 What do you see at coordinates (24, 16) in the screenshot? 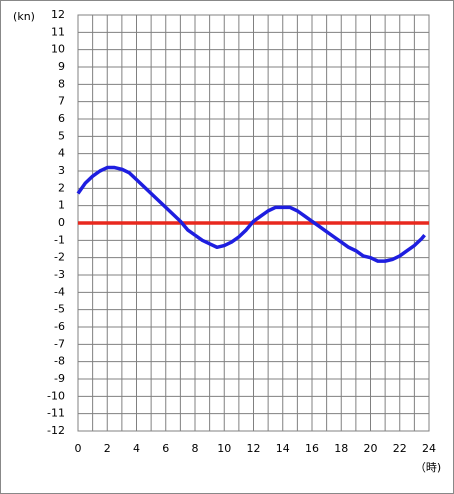
I see `y-axis-label: (kn)` at bounding box center [24, 16].